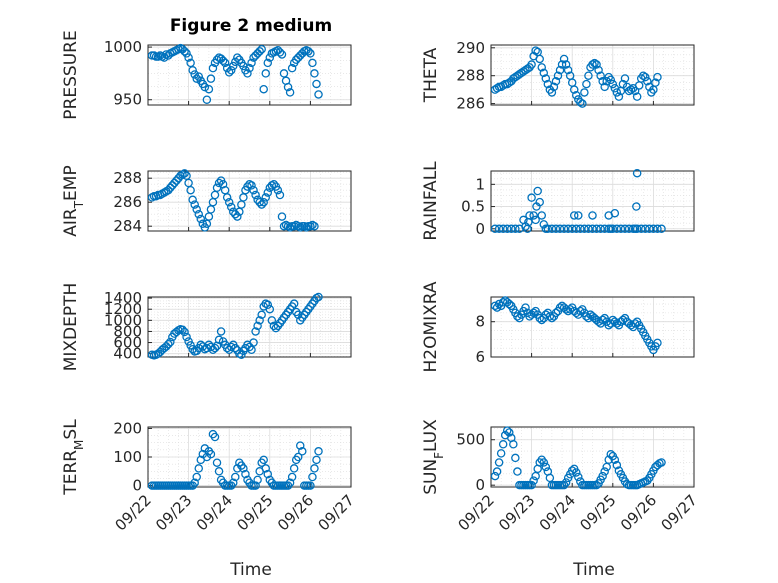 This screenshot has width=778, height=583. Describe the element at coordinates (470, 104) in the screenshot. I see `y-tick-label: 286` at that location.